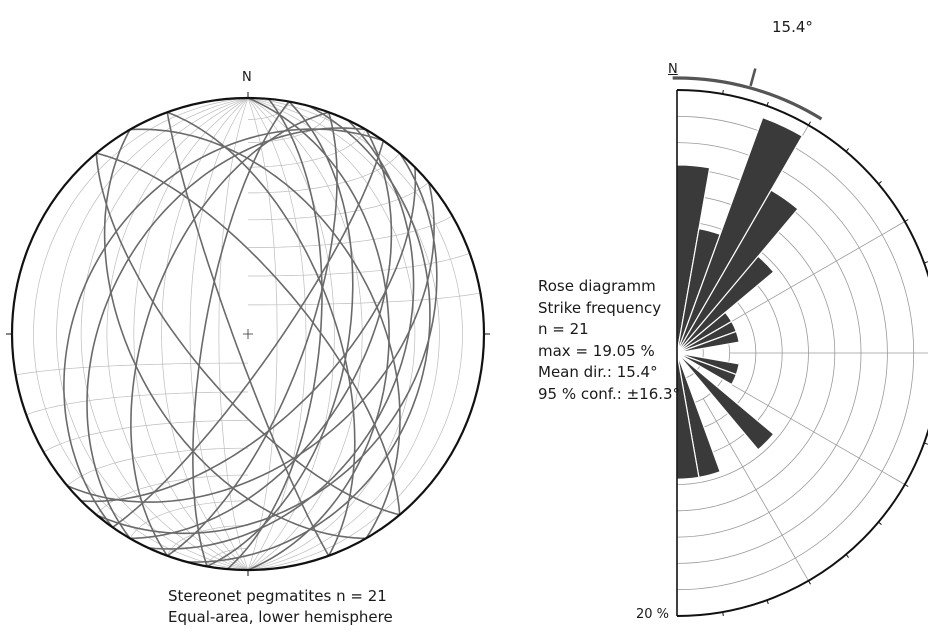  What do you see at coordinates (673, 69) in the screenshot?
I see `rose-north-label: N` at bounding box center [673, 69].